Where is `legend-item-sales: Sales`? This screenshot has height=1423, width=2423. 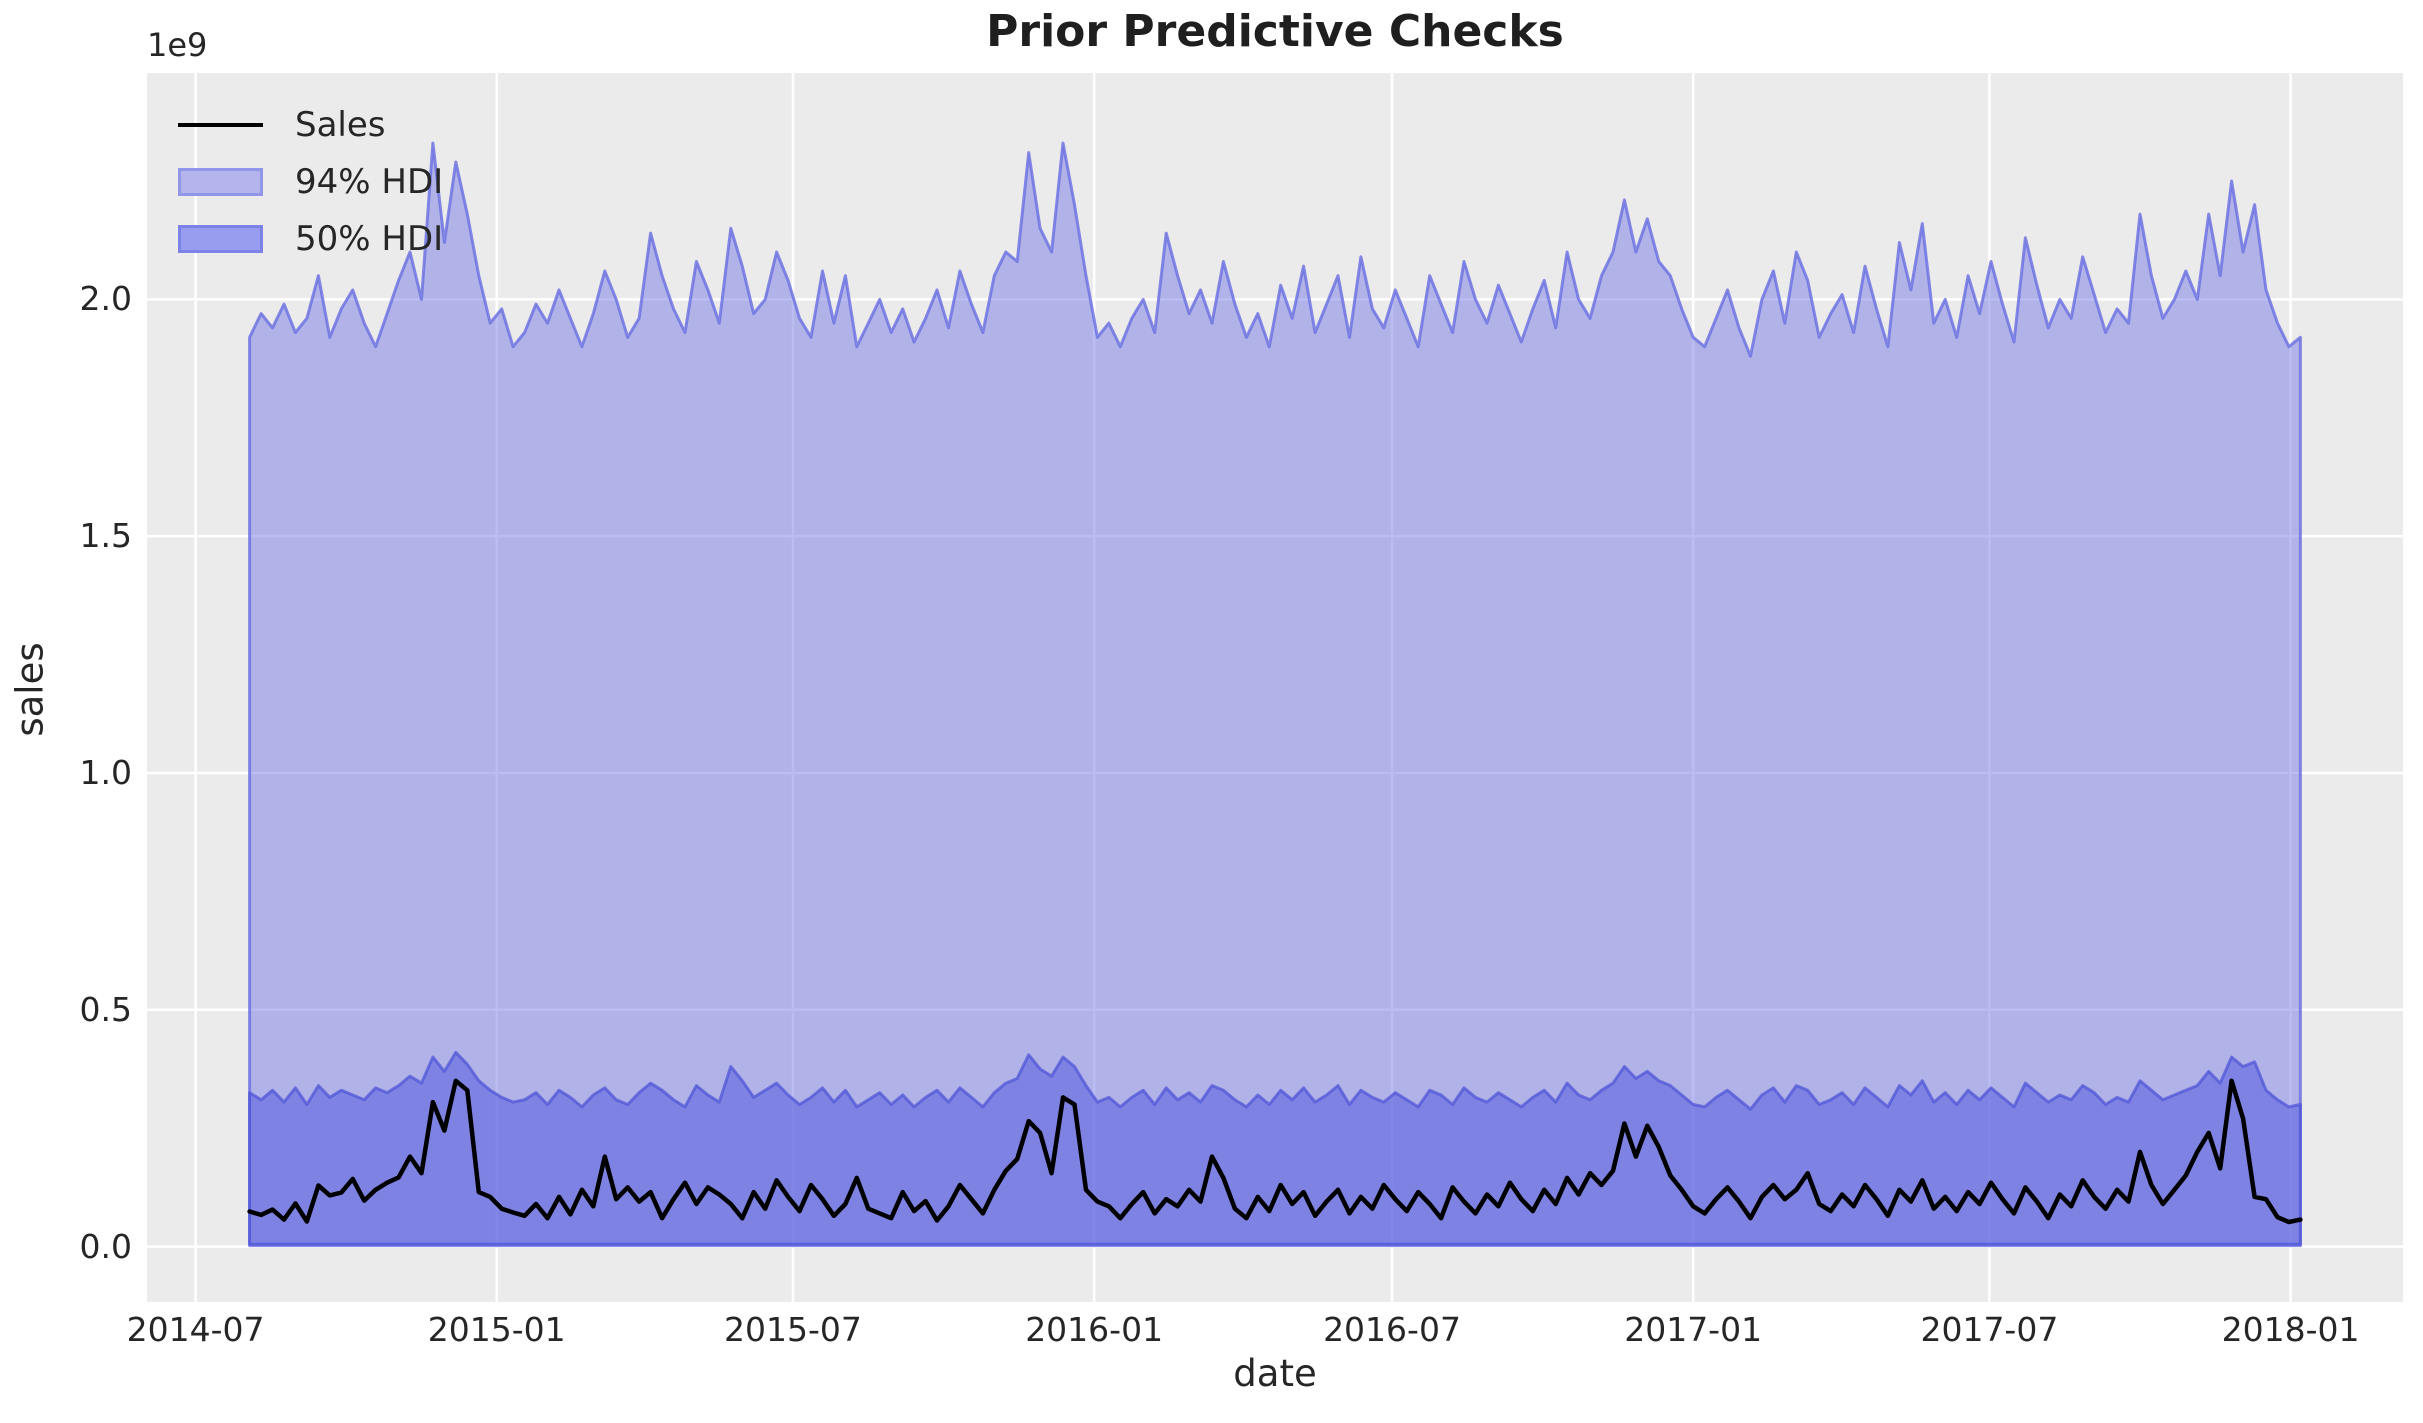
legend-item-sales: Sales is located at coordinates (310, 124).